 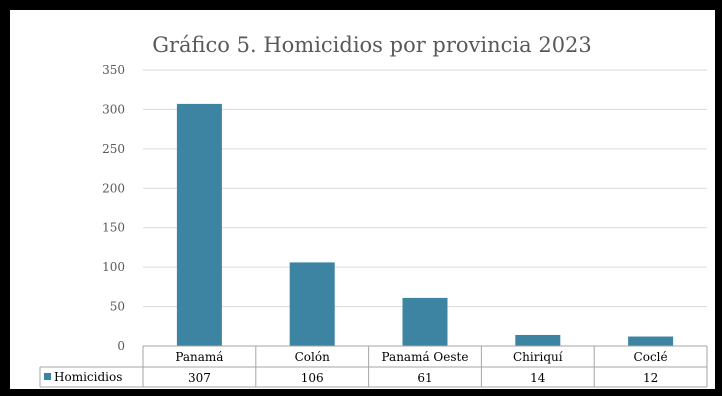 I want to click on y-tick-label: 300, so click(x=113, y=109).